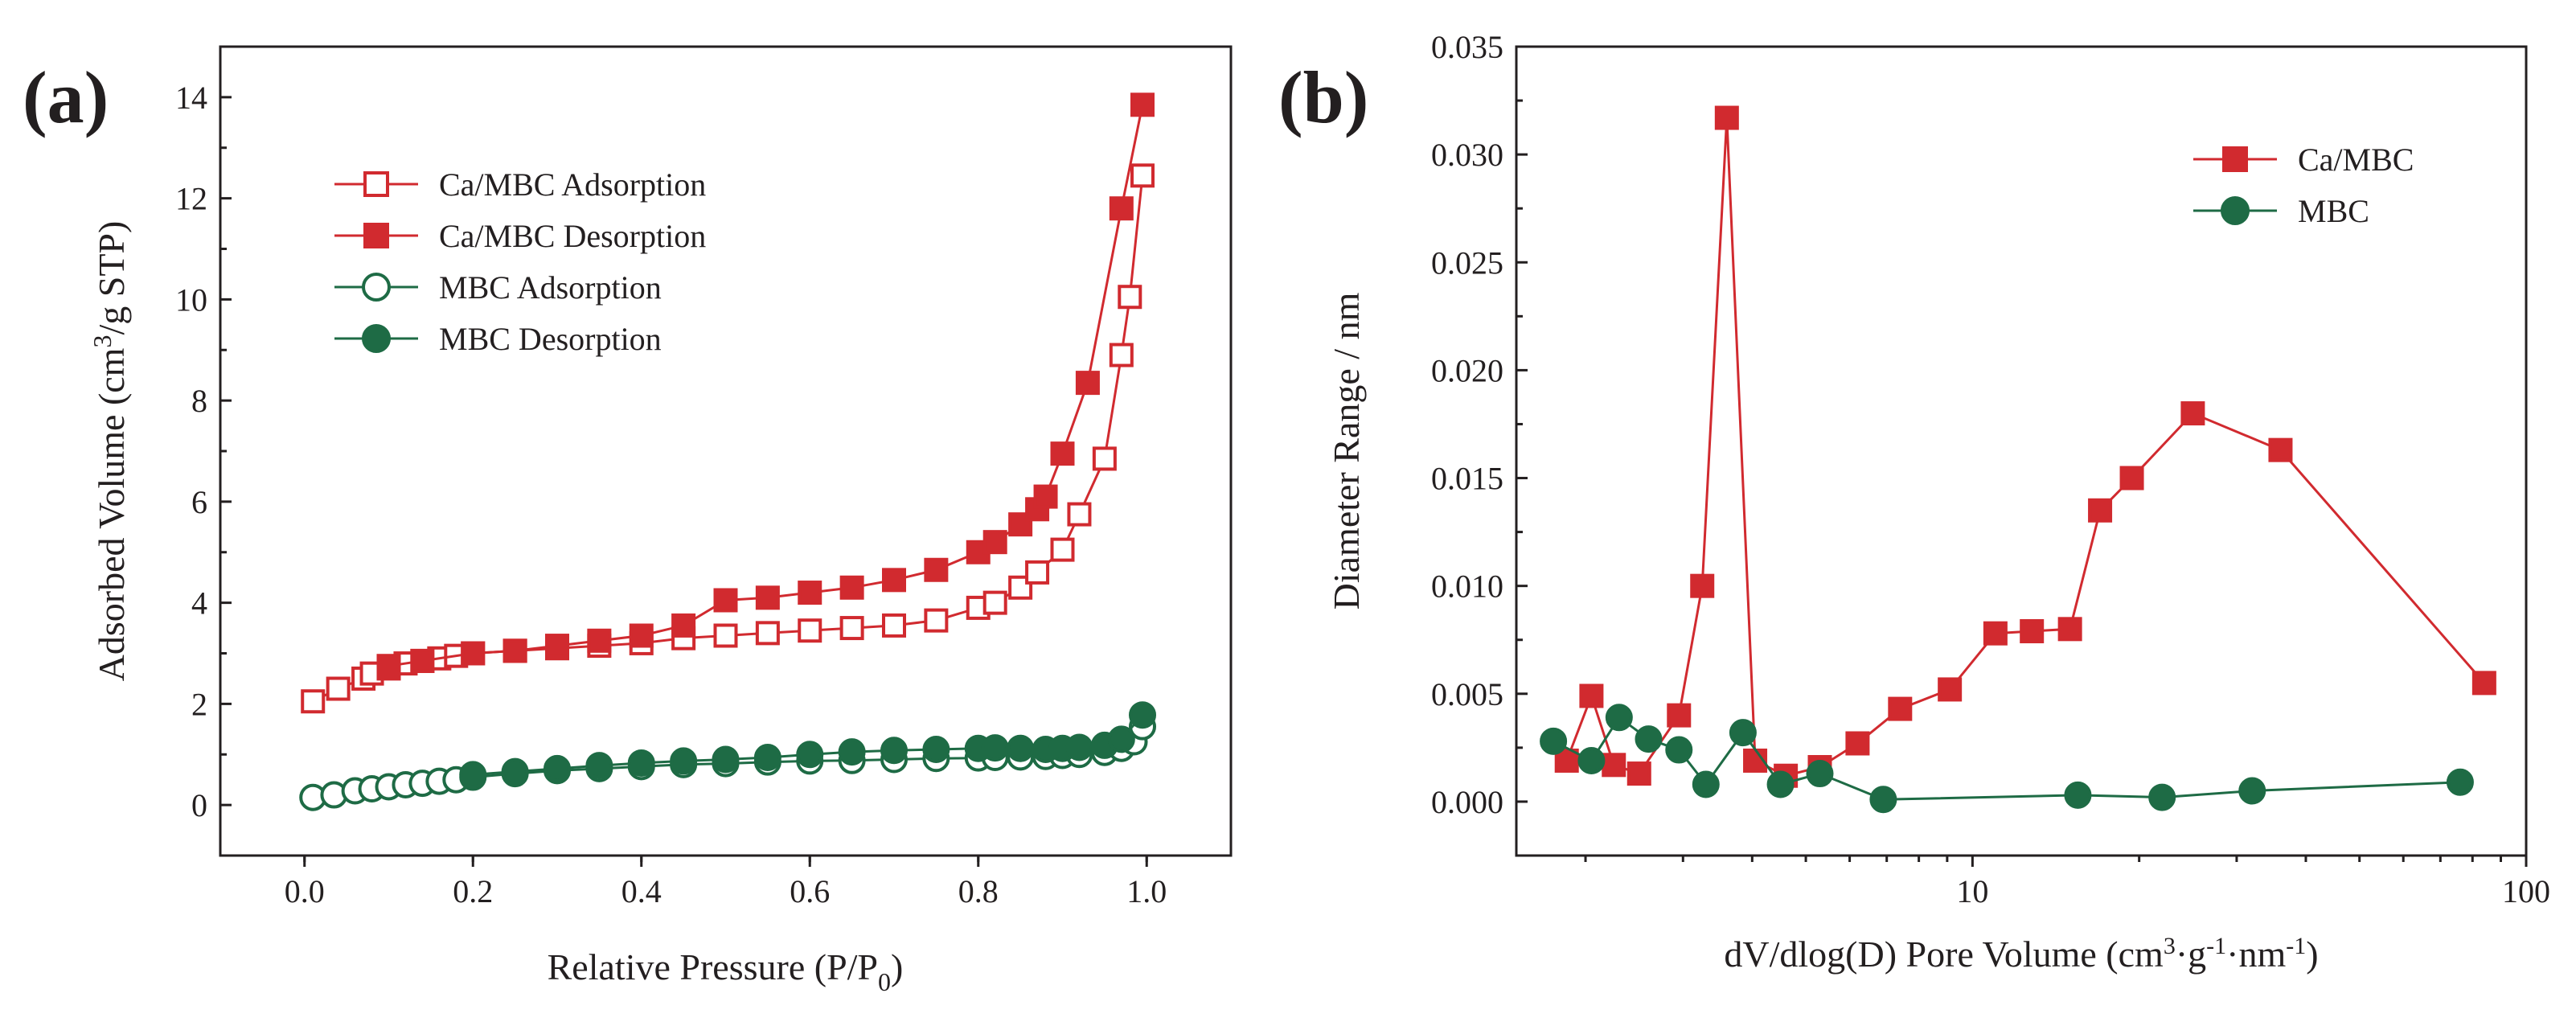 The height and width of the screenshot is (1022, 2576). I want to click on panel-a-x-tick-label: 0.8, so click(979, 891).